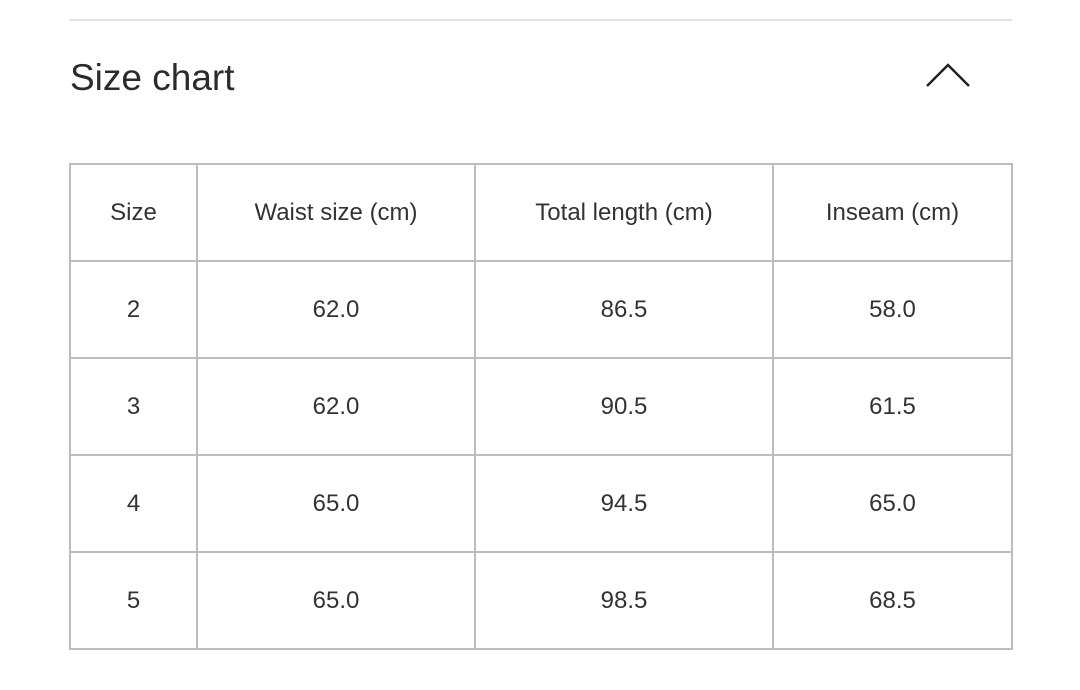  Describe the element at coordinates (624, 406) in the screenshot. I see `cell-total-length: 90.5` at that location.